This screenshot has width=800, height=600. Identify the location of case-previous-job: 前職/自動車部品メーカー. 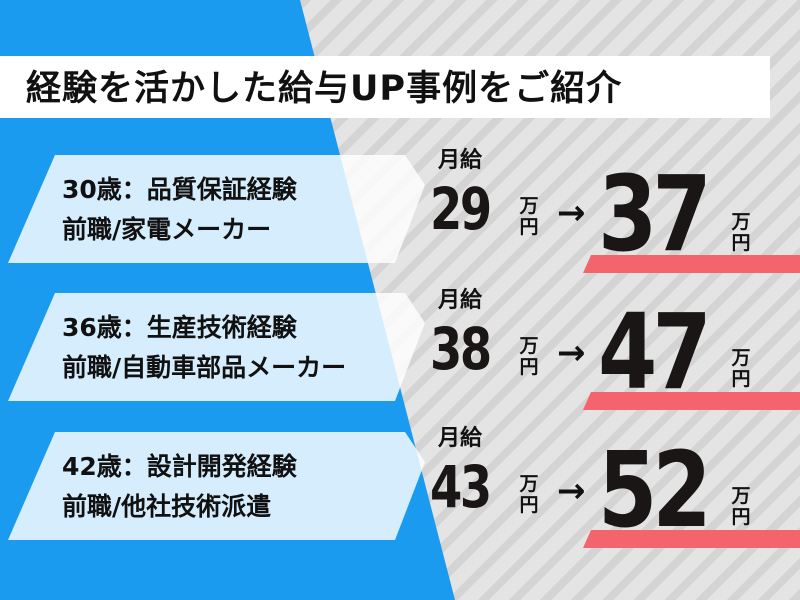
(204, 367).